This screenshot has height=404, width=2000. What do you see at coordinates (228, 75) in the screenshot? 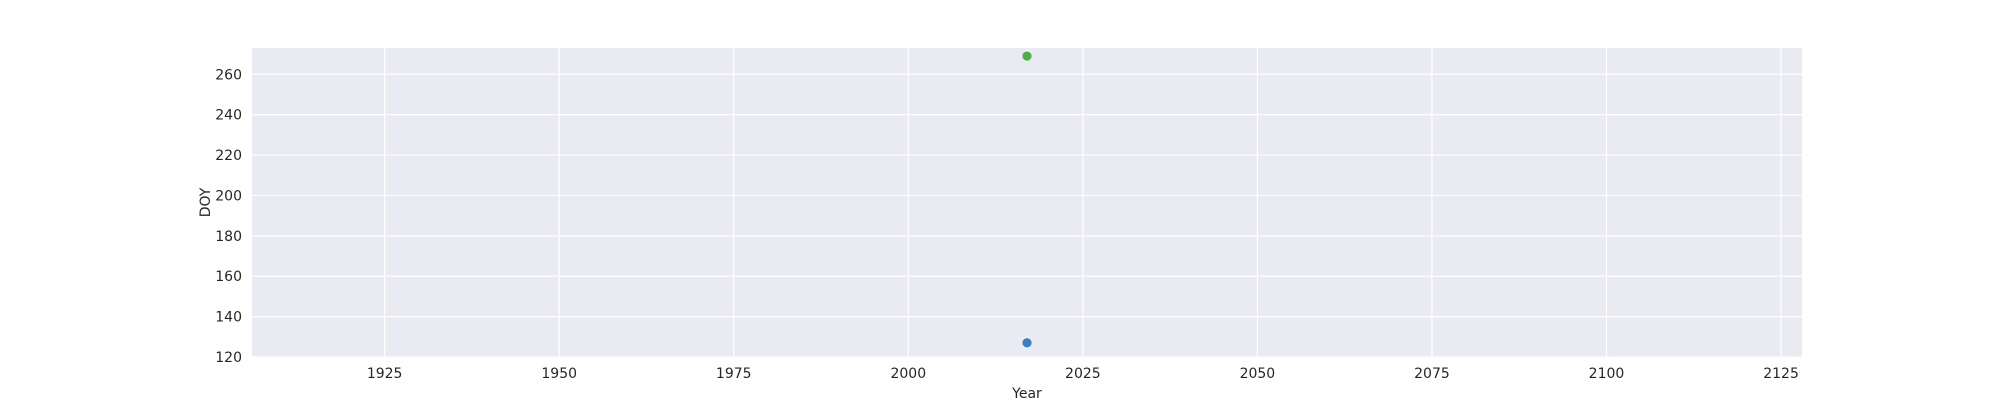
I see `y-tick-label: 260` at bounding box center [228, 75].